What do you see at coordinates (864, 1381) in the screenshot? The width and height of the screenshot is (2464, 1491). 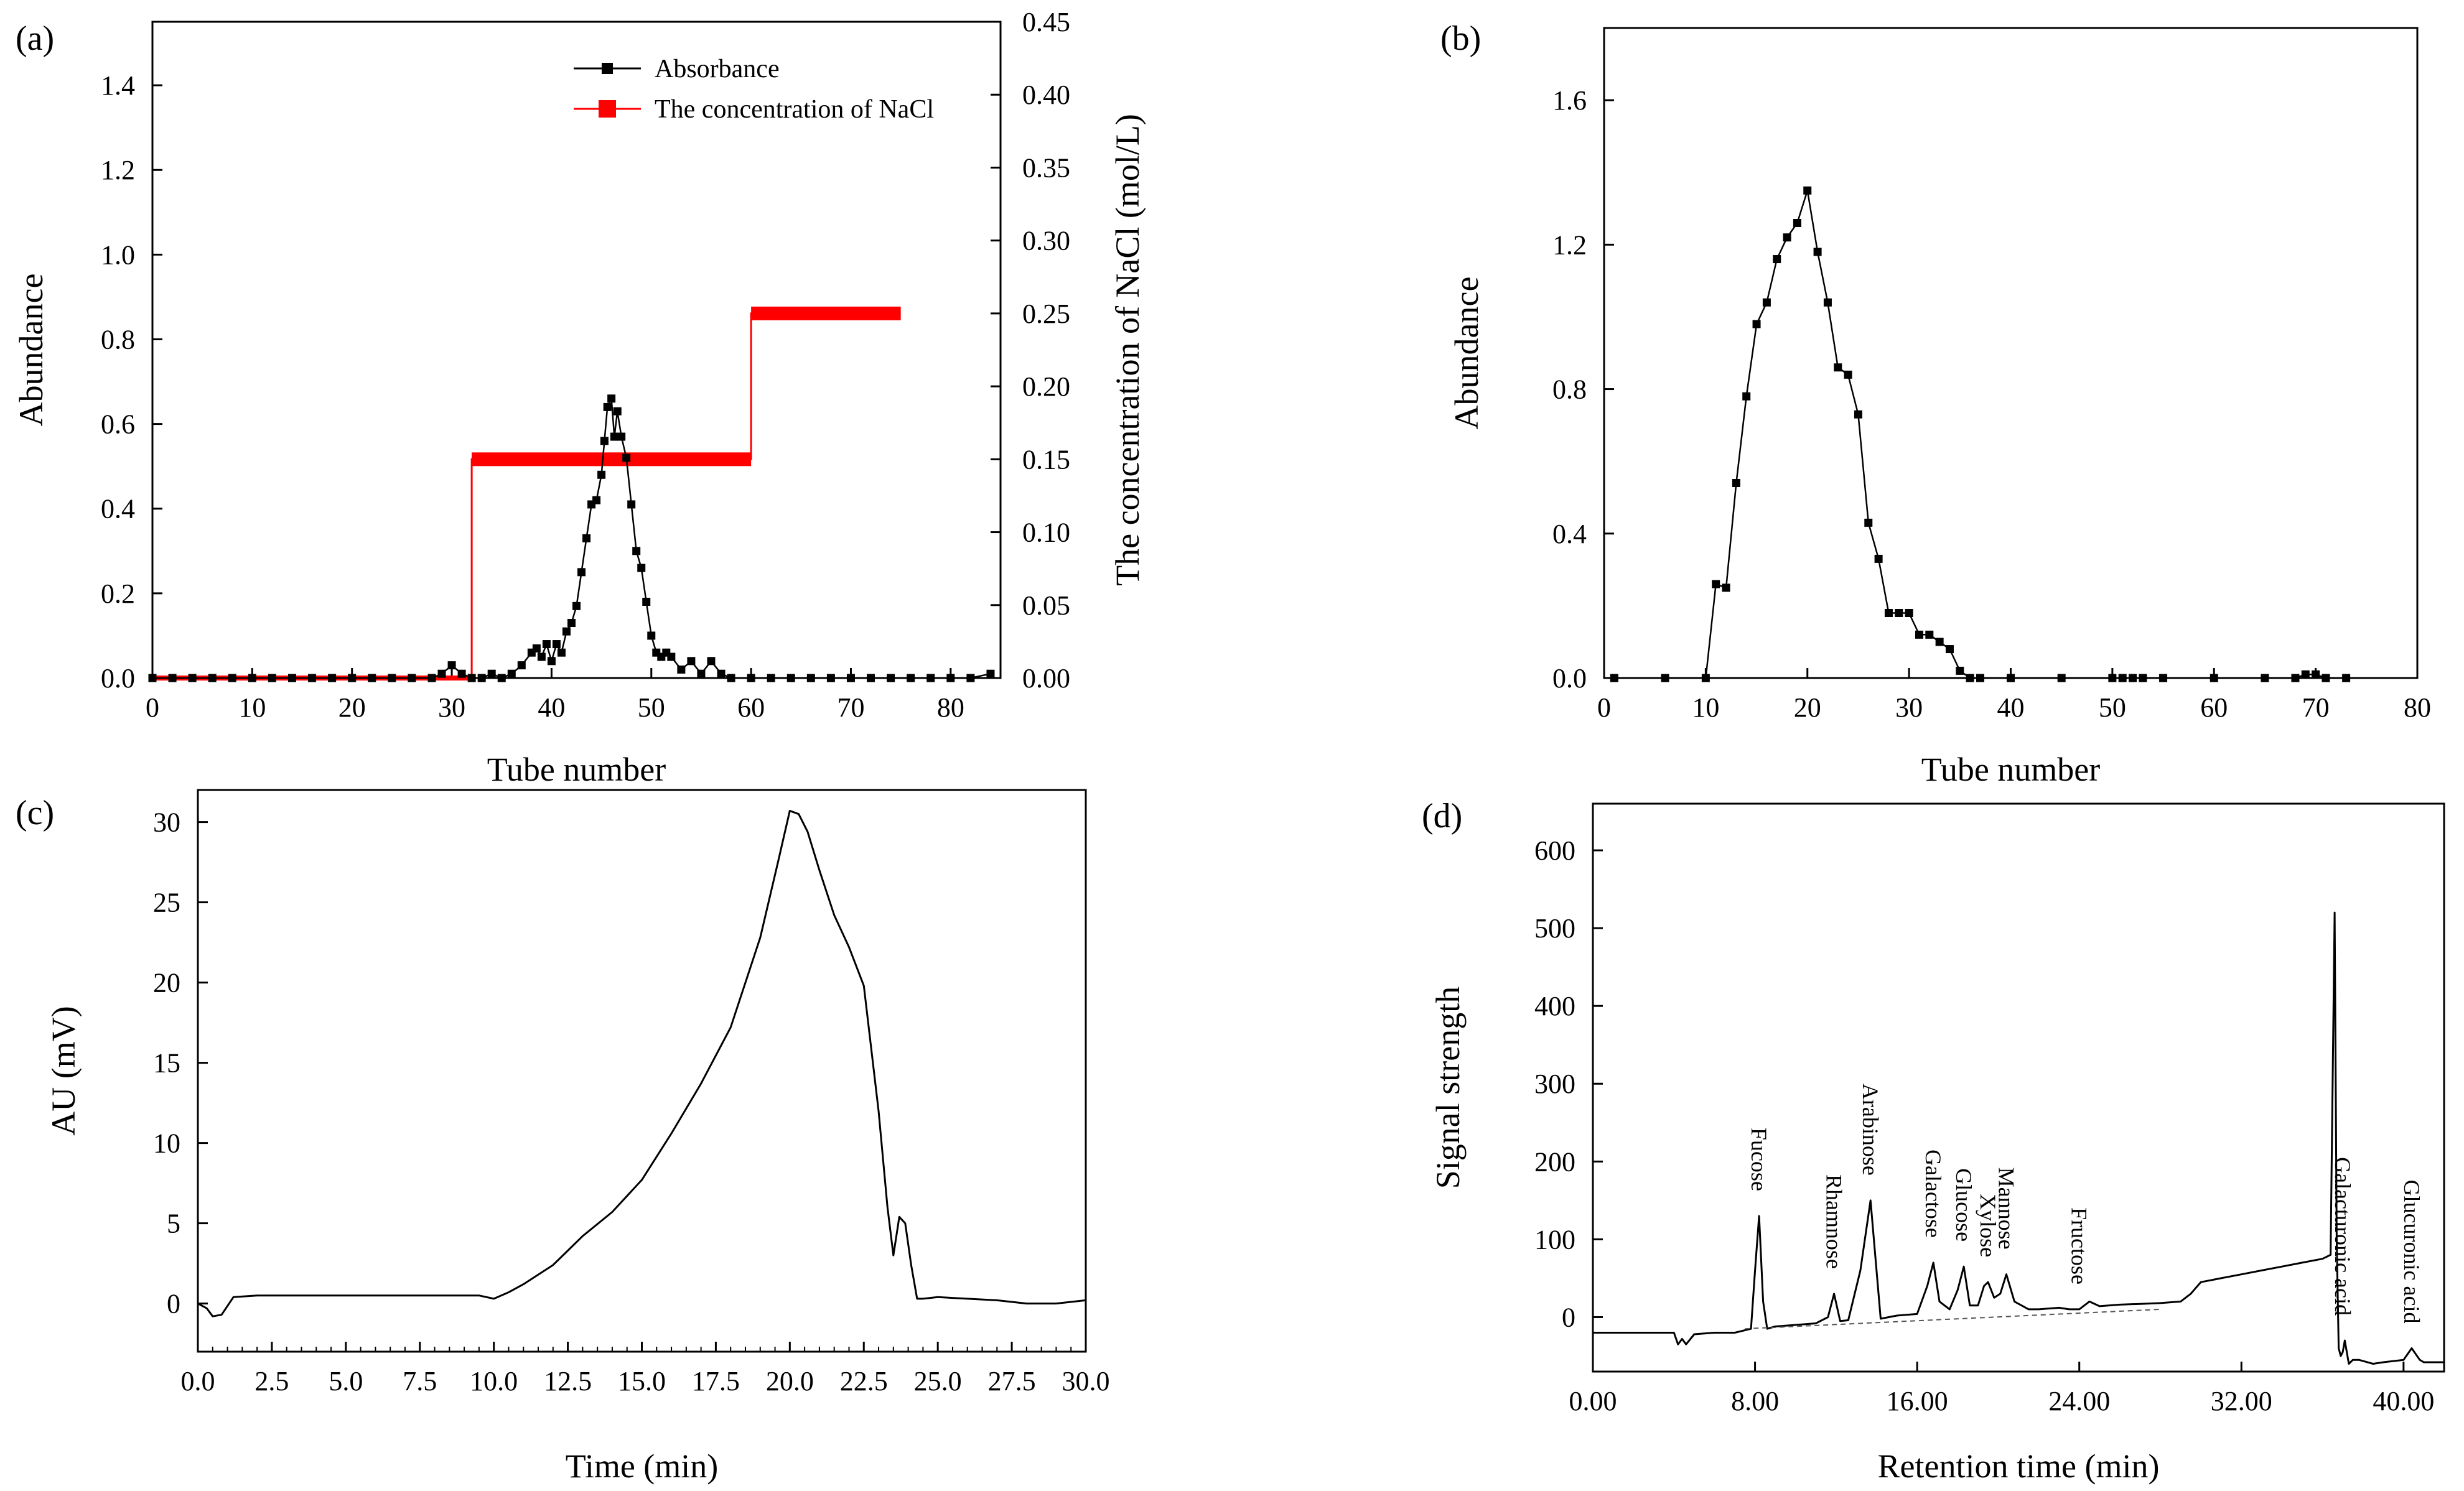 I see `x-tick-label: 22.5` at bounding box center [864, 1381].